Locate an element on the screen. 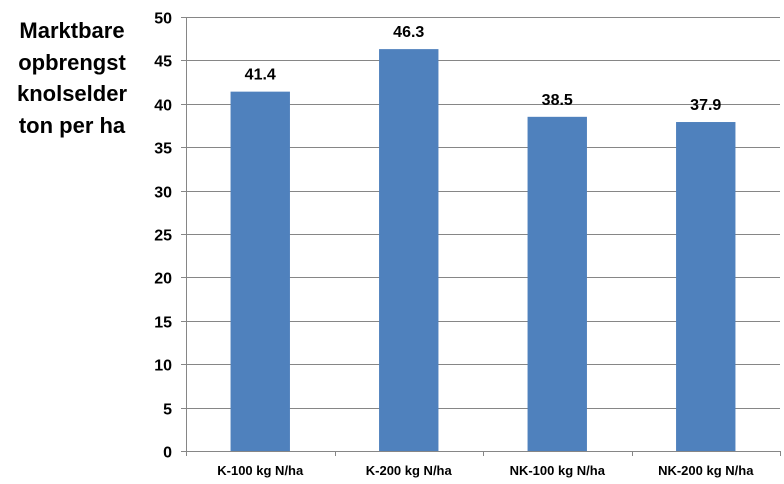 Image resolution: width=784 pixels, height=484 pixels. y-tick-label: 10 is located at coordinates (163, 366).